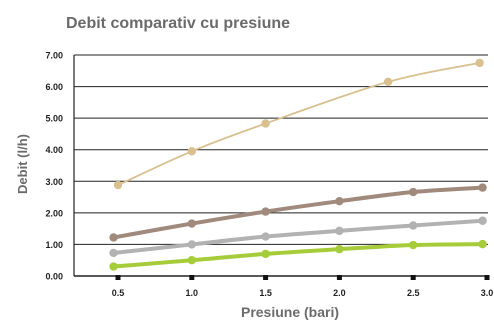 This screenshot has width=494, height=322. Describe the element at coordinates (54, 87) in the screenshot. I see `y-tick-label: 6.00` at that location.